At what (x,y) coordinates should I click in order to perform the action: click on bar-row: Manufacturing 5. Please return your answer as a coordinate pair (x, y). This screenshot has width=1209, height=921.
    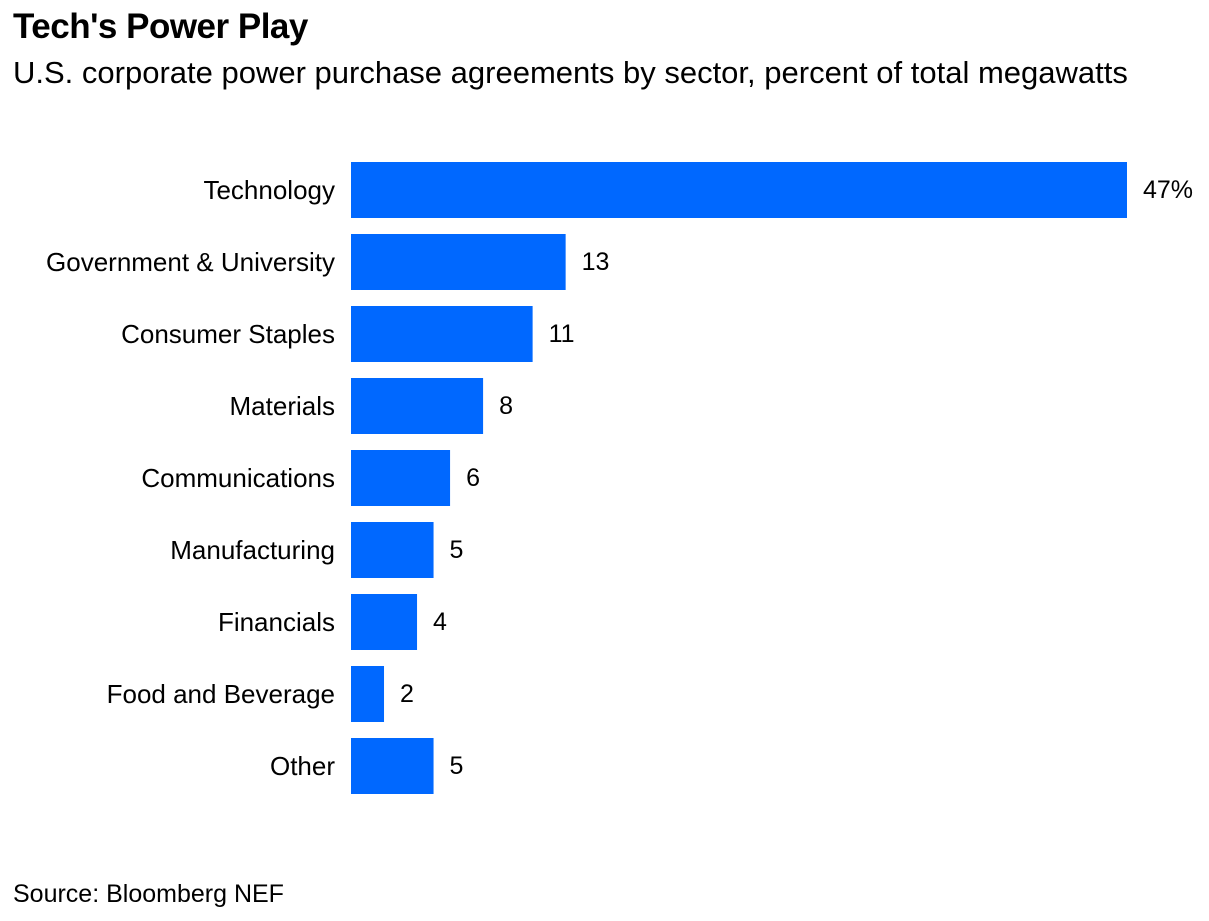
    Looking at the image, I should click on (316, 550).